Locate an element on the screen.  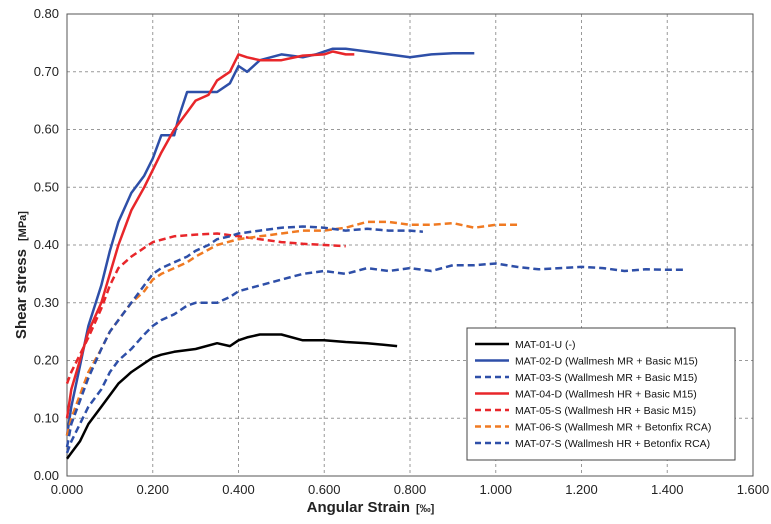
x-tick-label: 0.400 is located at coordinates (238, 489).